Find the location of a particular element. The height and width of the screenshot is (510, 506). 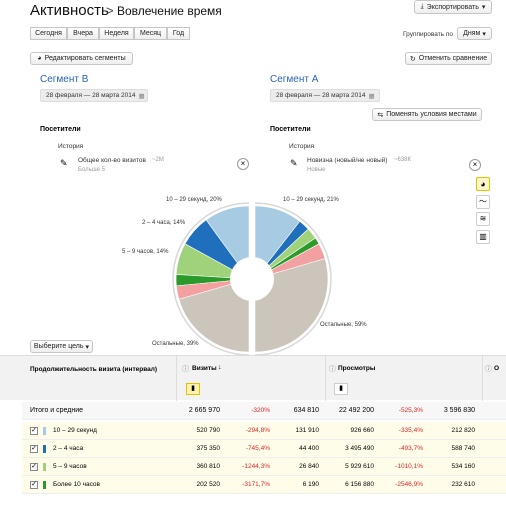

export-button: ⤓ Экспортировать ▾ is located at coordinates (453, 7).